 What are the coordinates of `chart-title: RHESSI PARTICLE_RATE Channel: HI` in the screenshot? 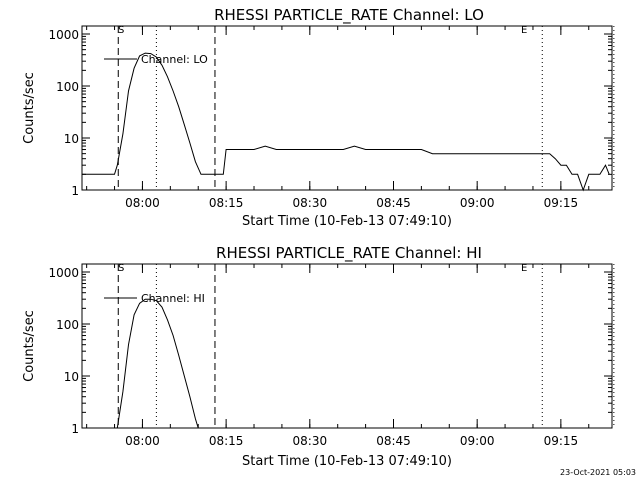 It's located at (349, 253).